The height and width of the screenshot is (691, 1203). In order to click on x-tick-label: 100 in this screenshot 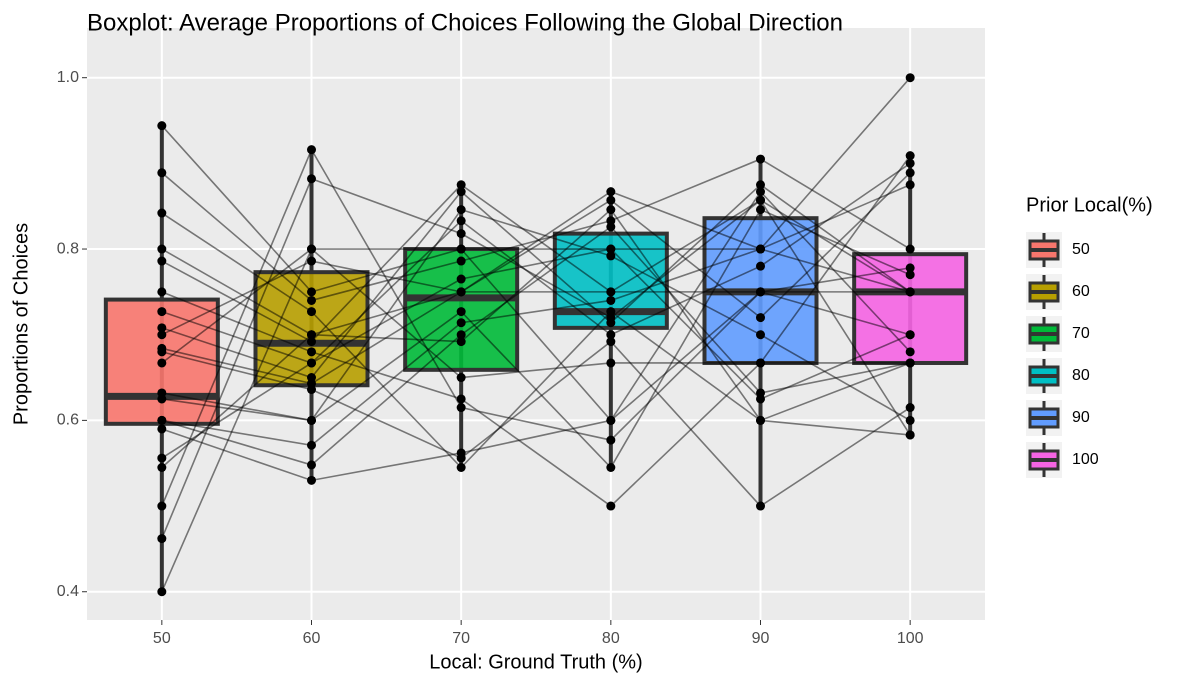, I will do `click(910, 638)`.